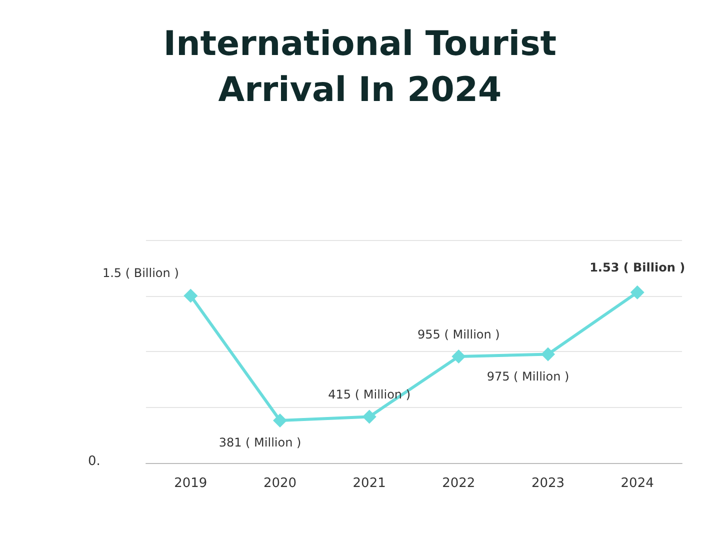 The width and height of the screenshot is (720, 539). I want to click on data-label: 415 ( Million ), so click(369, 395).